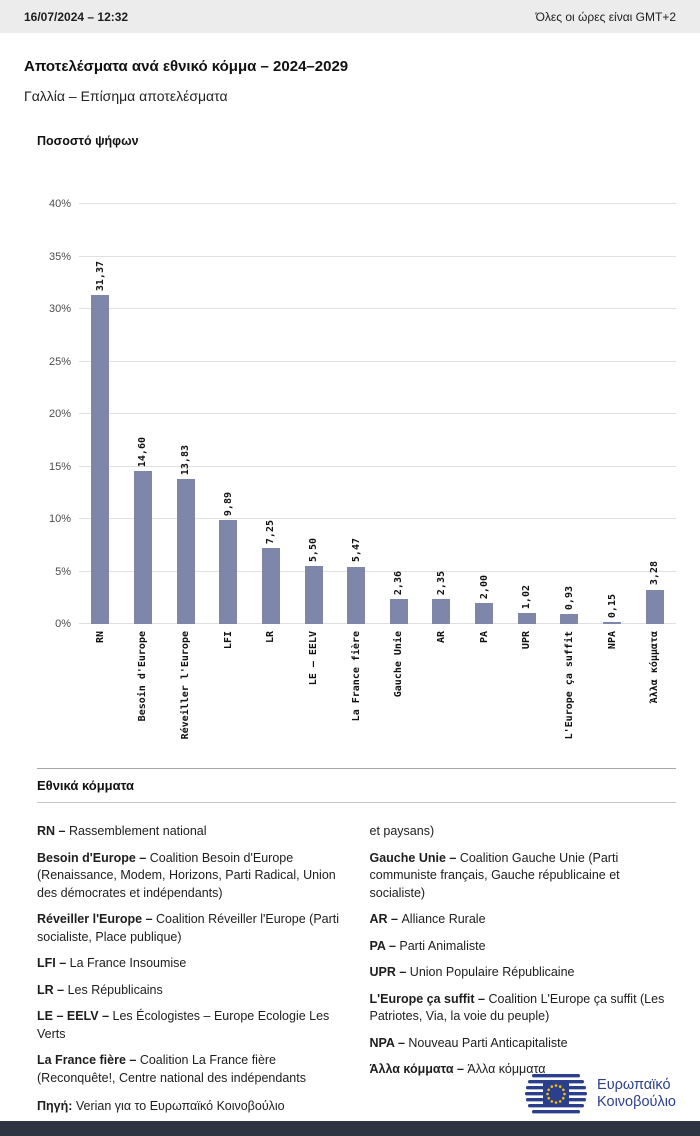  Describe the element at coordinates (612, 640) in the screenshot. I see `x-tick-label: NPA` at that location.